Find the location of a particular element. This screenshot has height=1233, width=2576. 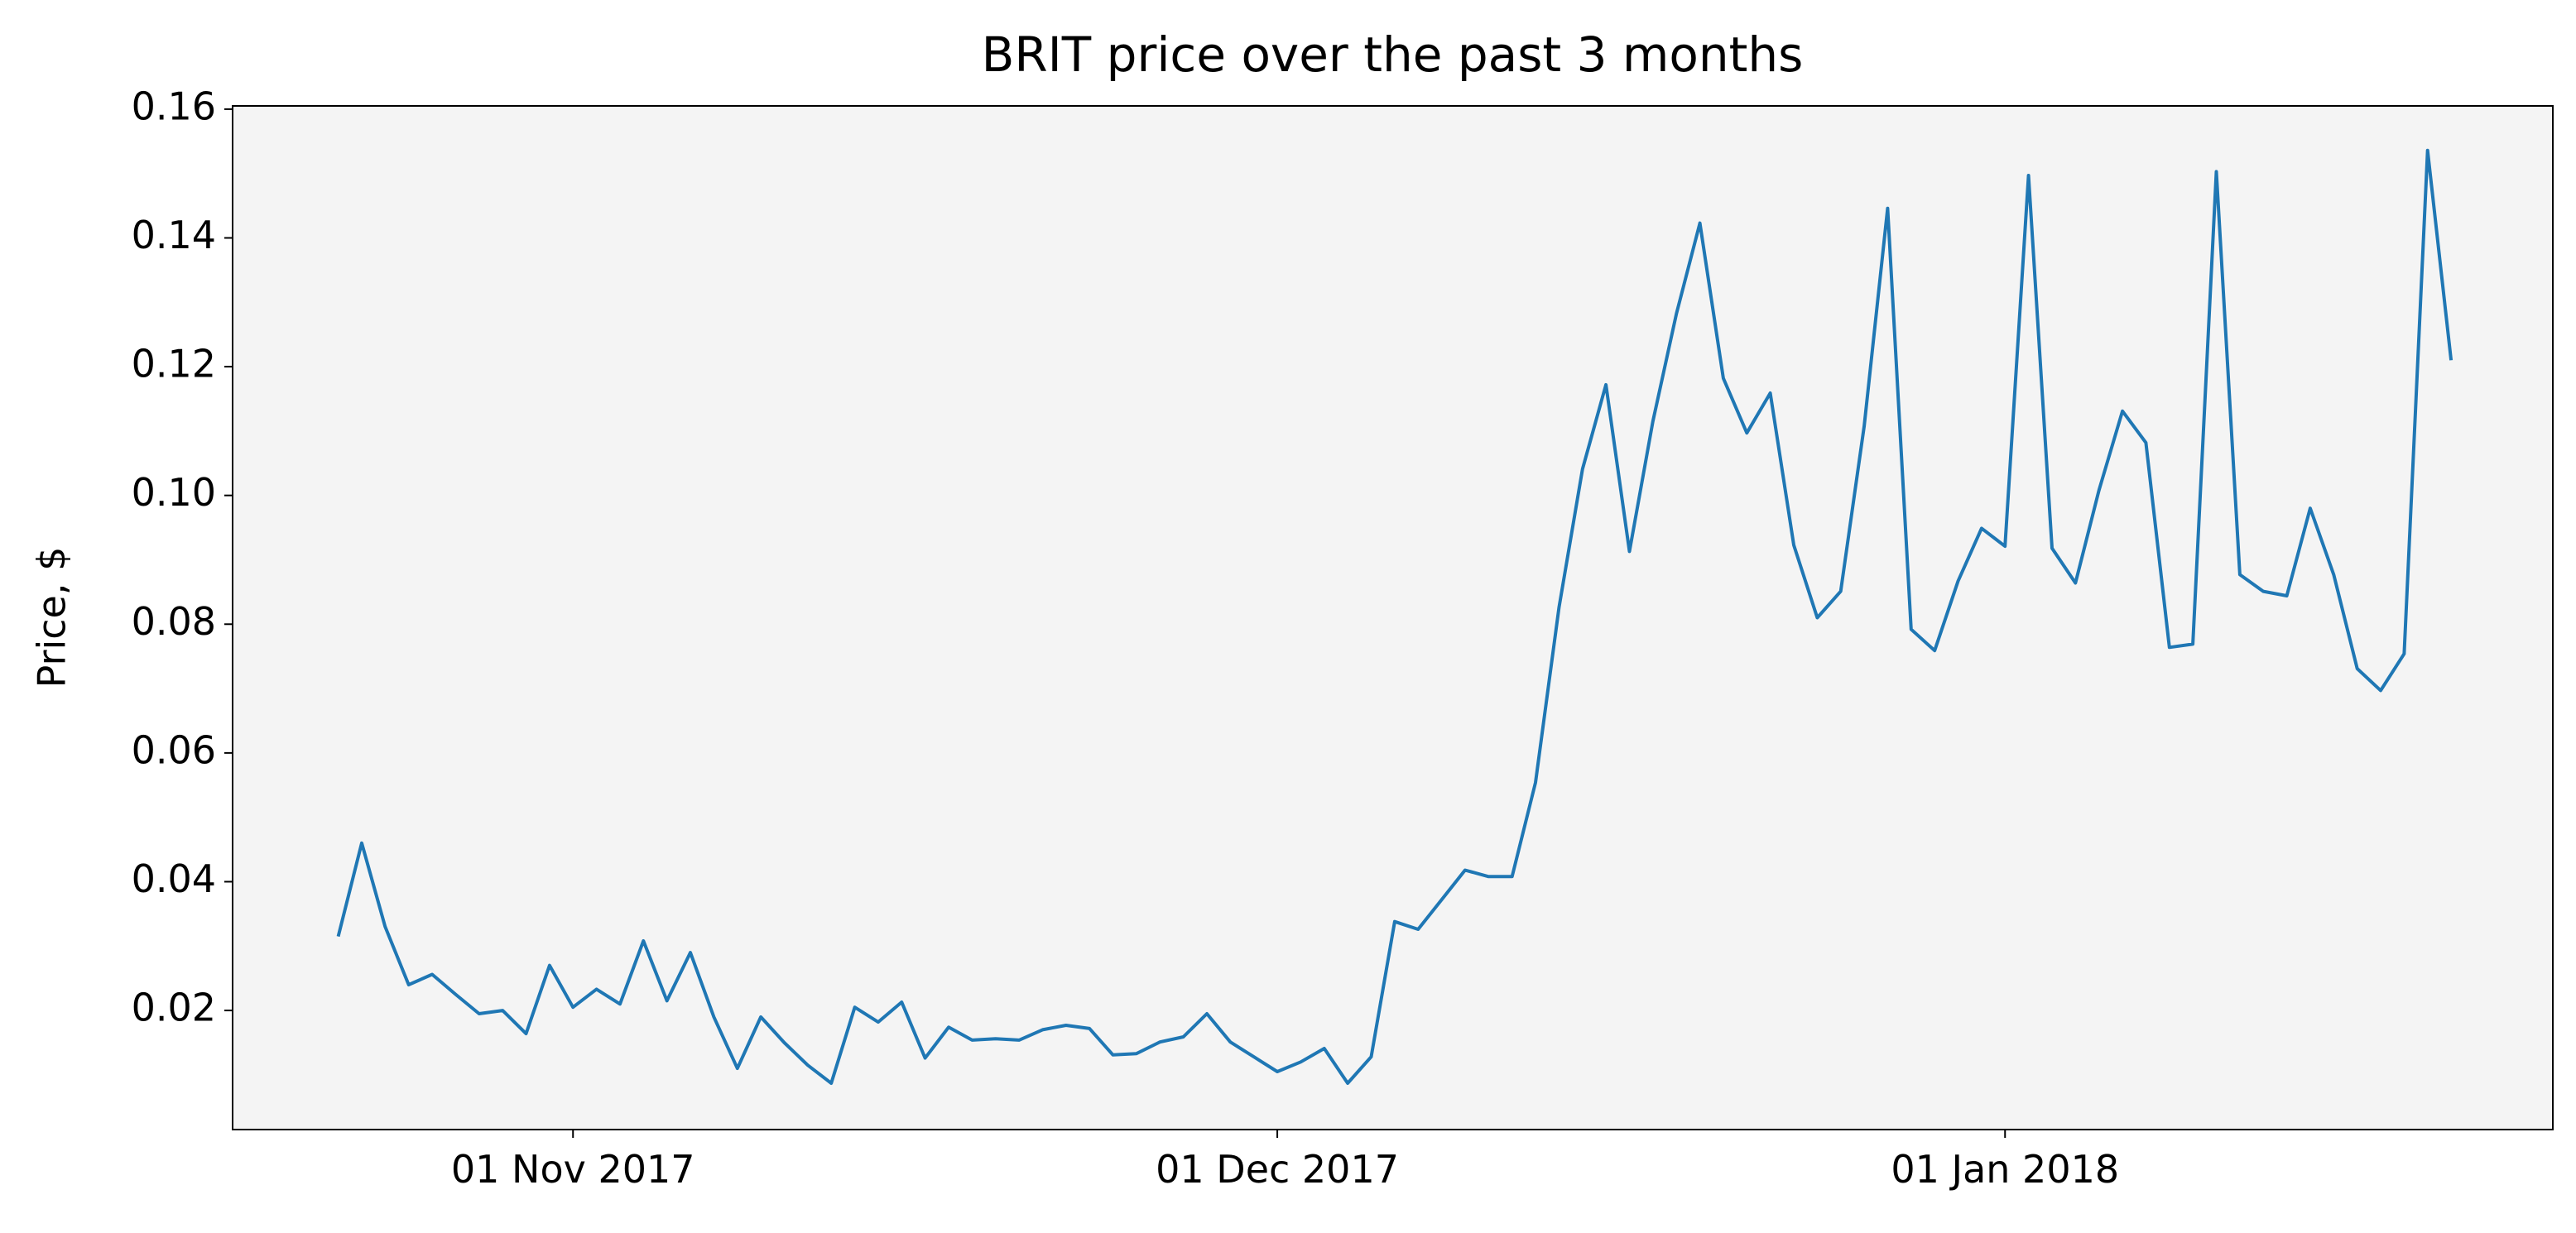

x-tick-label: 01 Jan 2018 is located at coordinates (2005, 1169).